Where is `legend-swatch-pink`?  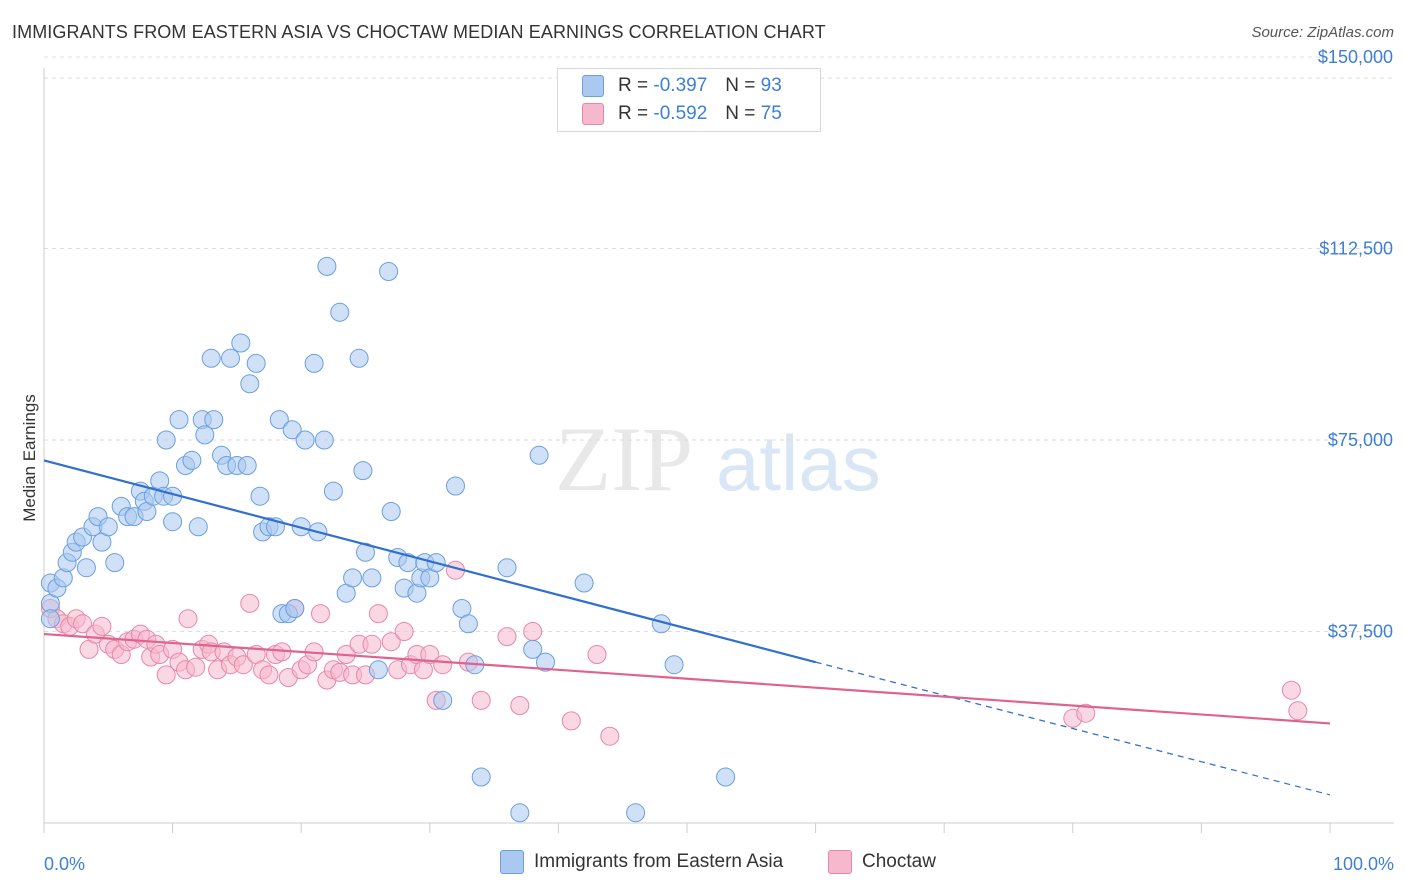
legend-swatch-pink is located at coordinates (593, 114).